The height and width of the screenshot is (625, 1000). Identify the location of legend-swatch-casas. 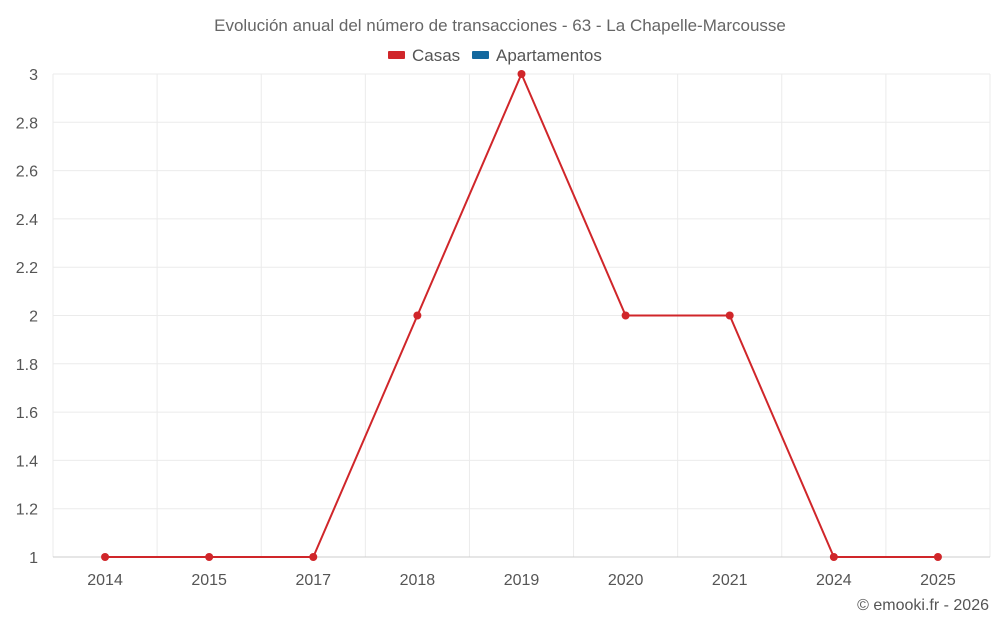
(396, 55).